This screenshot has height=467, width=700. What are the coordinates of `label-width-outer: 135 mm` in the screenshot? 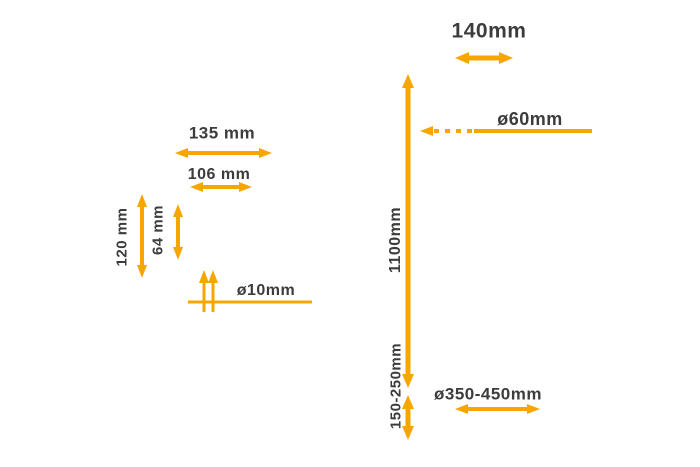 It's located at (222, 133).